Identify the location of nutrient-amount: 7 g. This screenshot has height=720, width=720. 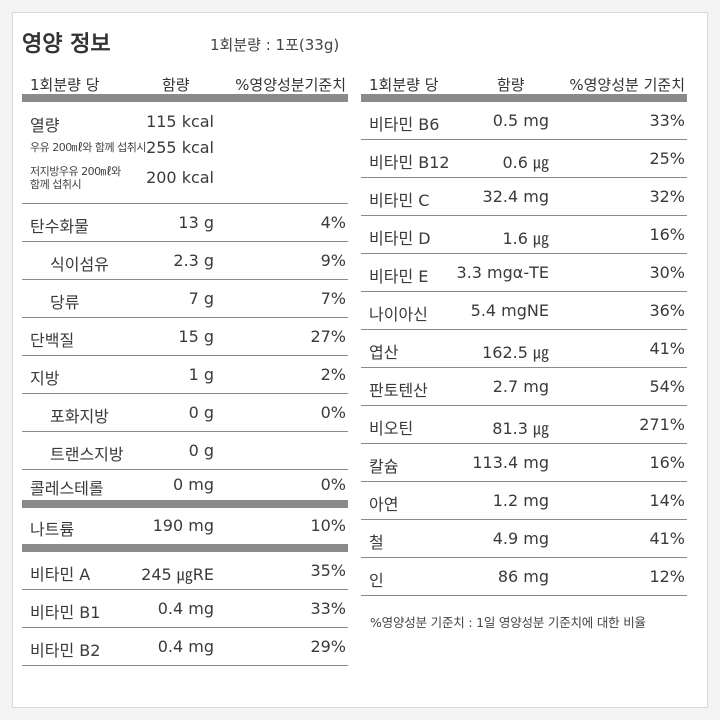
(201, 298).